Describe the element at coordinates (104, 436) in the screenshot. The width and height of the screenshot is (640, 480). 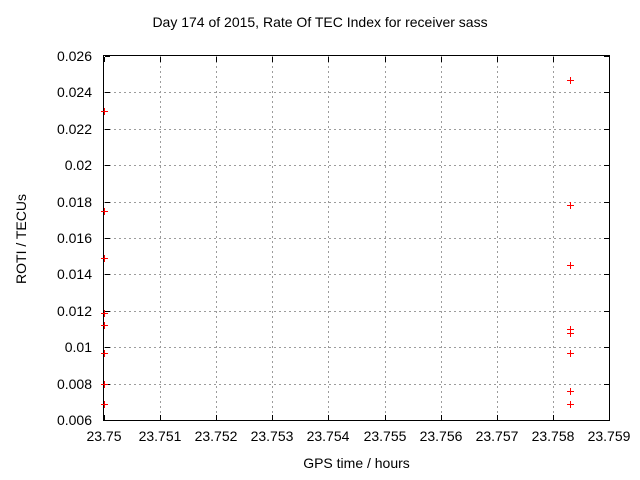
I see `x-tick-label: 23.75` at that location.